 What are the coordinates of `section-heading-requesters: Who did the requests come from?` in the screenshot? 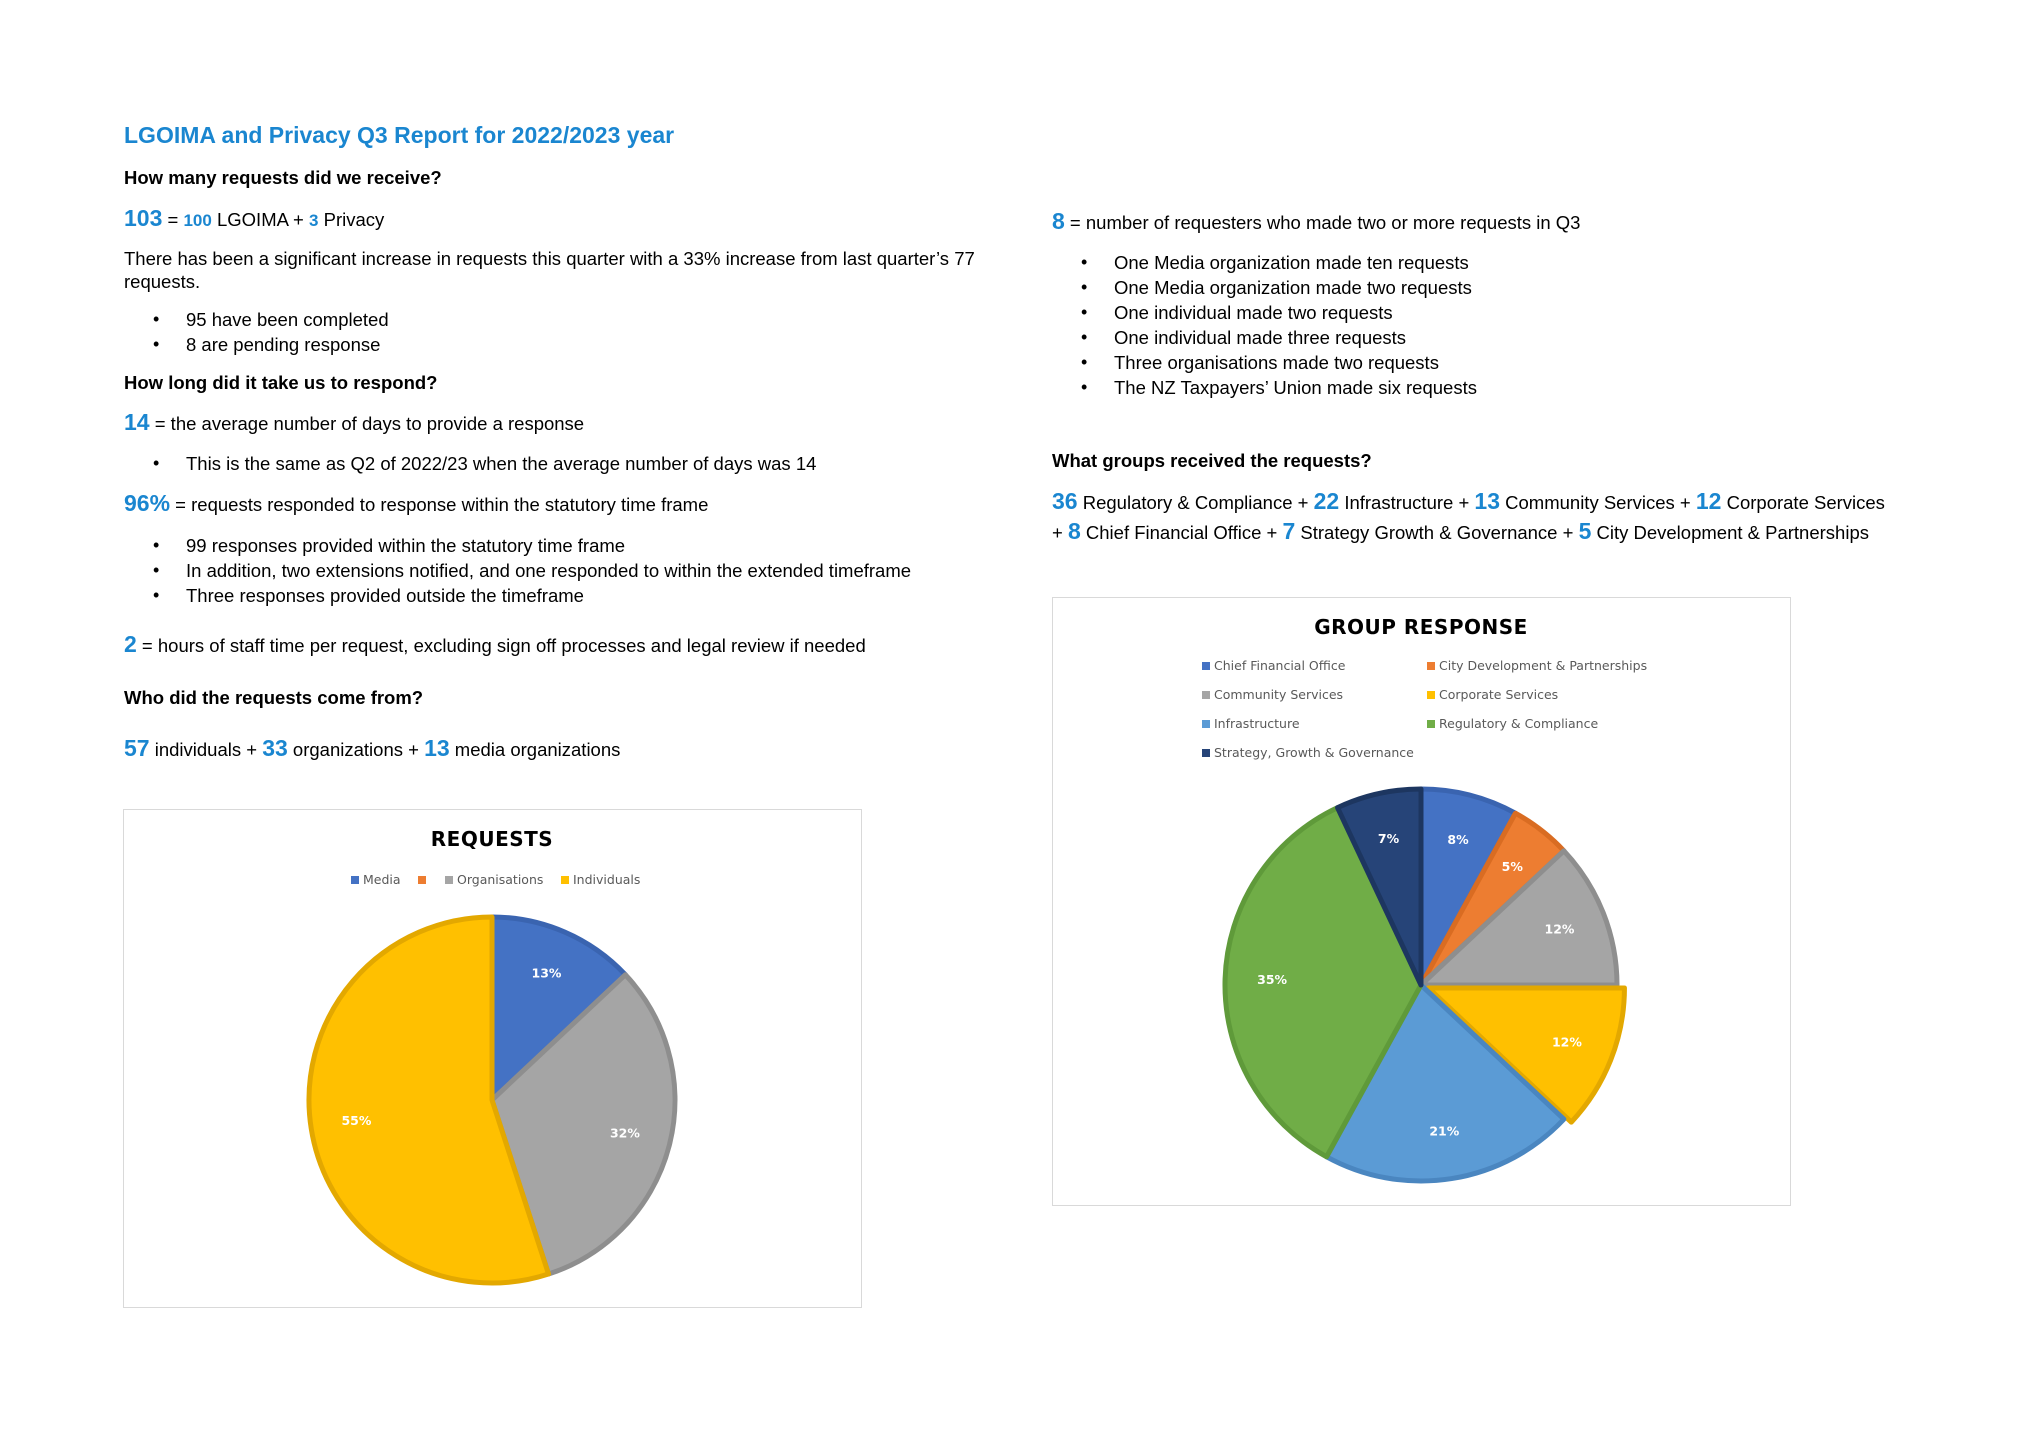 It's located at (274, 697).